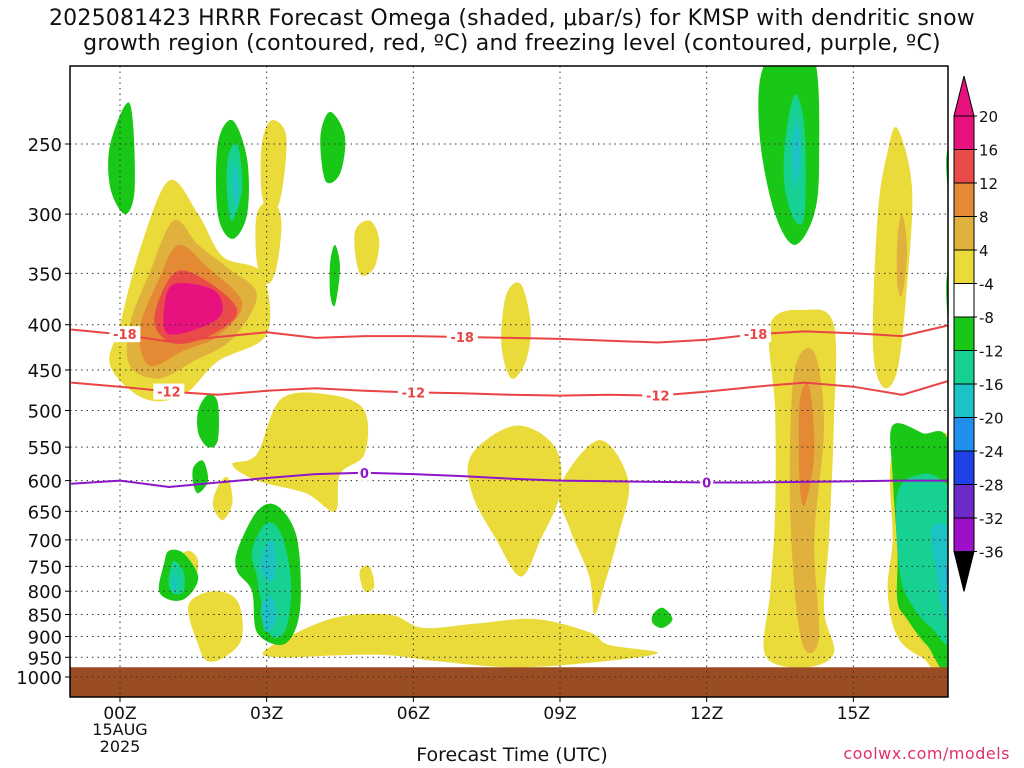 Image resolution: width=1024 pixels, height=768 pixels. What do you see at coordinates (509, 334) in the screenshot?
I see `contour-line-minus18` at bounding box center [509, 334].